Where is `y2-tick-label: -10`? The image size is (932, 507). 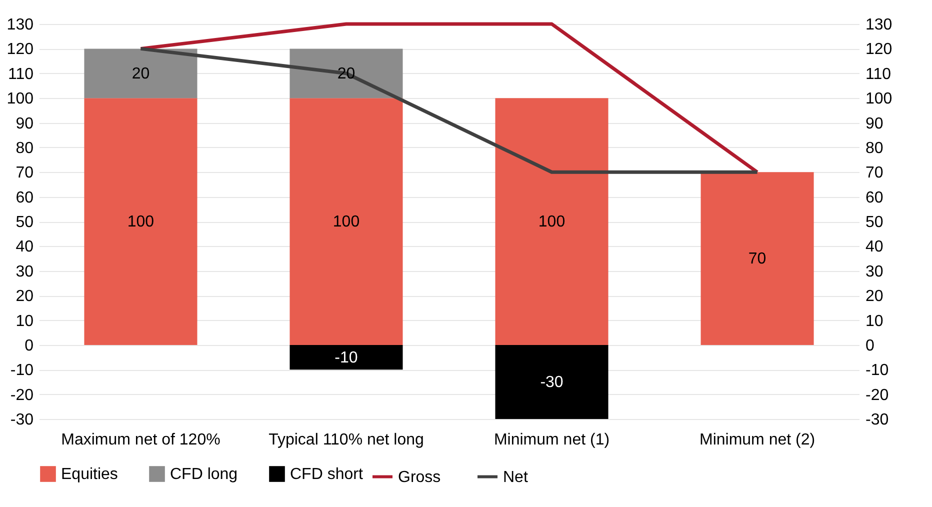
y2-tick-label: -10 is located at coordinates (877, 371).